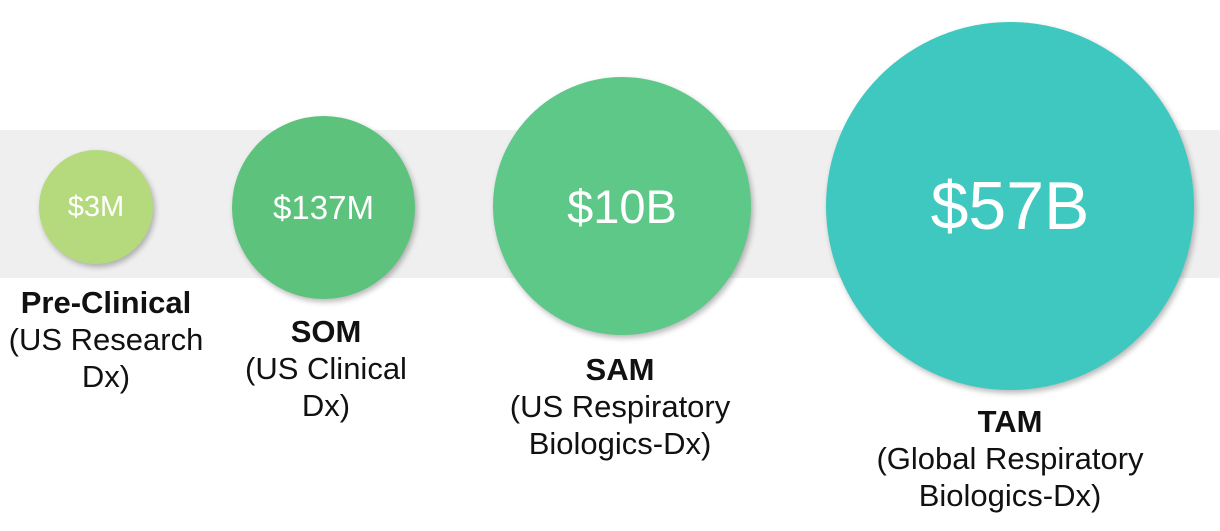  I want to click on pre-clinical-desc-line-1: (US Research, so click(106, 339).